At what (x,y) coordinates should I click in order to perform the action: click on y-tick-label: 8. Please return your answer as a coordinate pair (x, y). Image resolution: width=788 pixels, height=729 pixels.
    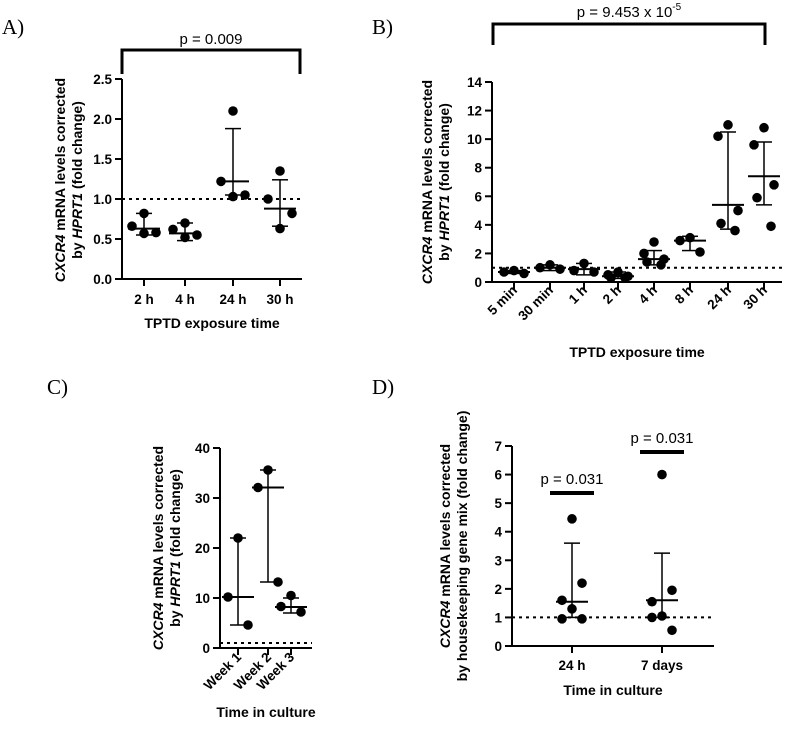
    Looking at the image, I should click on (478, 168).